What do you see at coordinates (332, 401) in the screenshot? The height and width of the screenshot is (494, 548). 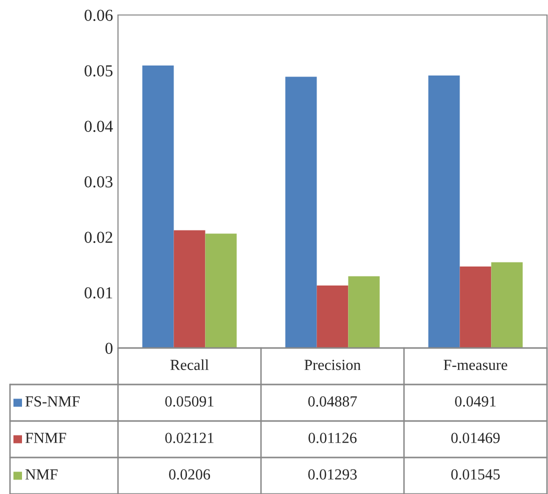 I see `data-label: 0.04887` at bounding box center [332, 401].